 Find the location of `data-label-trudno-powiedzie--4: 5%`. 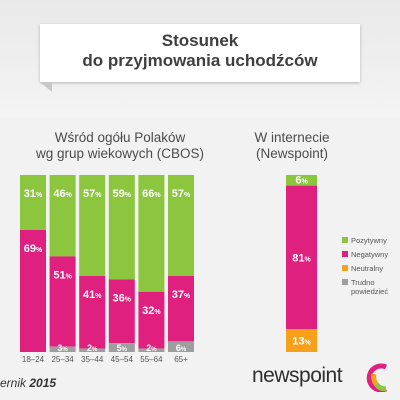

data-label-trudno-powiedzie--4: 5% is located at coordinates (122, 348).